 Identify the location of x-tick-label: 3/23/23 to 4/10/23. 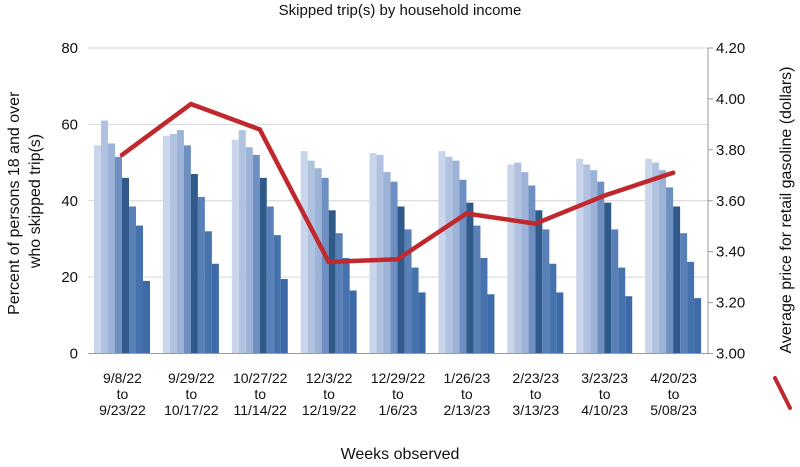
(604, 394).